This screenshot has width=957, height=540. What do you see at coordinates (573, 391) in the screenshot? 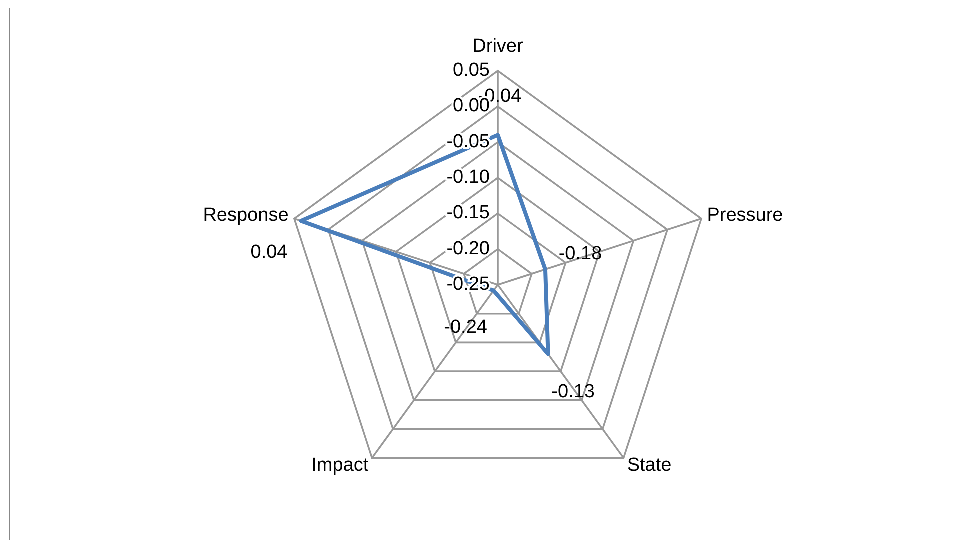
I see `data-label: -0.13` at bounding box center [573, 391].